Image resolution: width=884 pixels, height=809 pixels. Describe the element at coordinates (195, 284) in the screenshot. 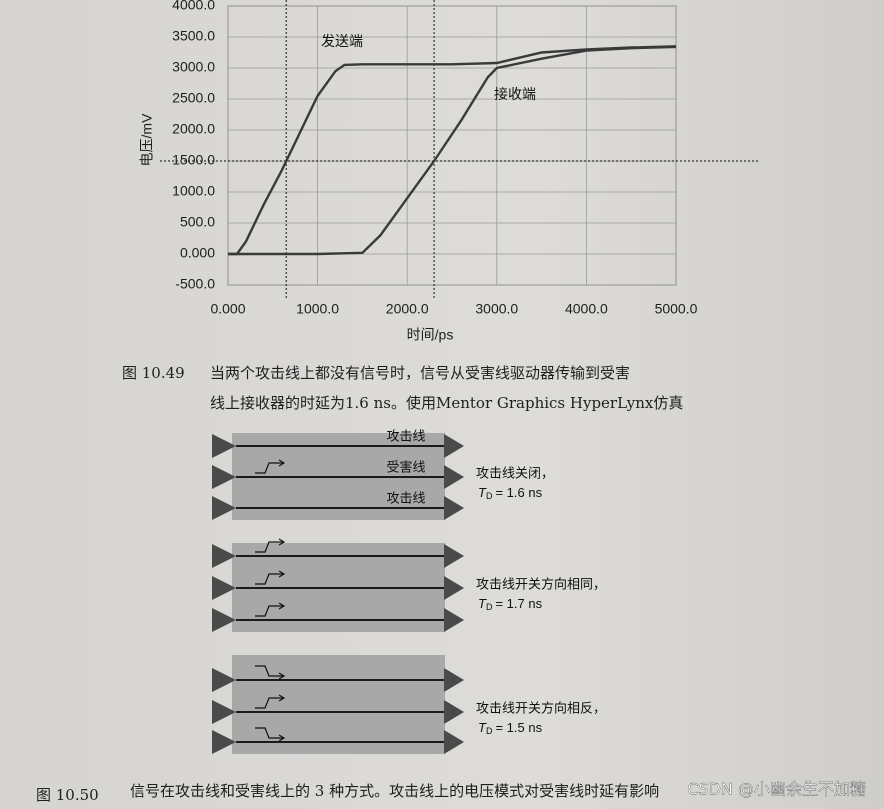

I see `y-tick-label: -500.0` at that location.